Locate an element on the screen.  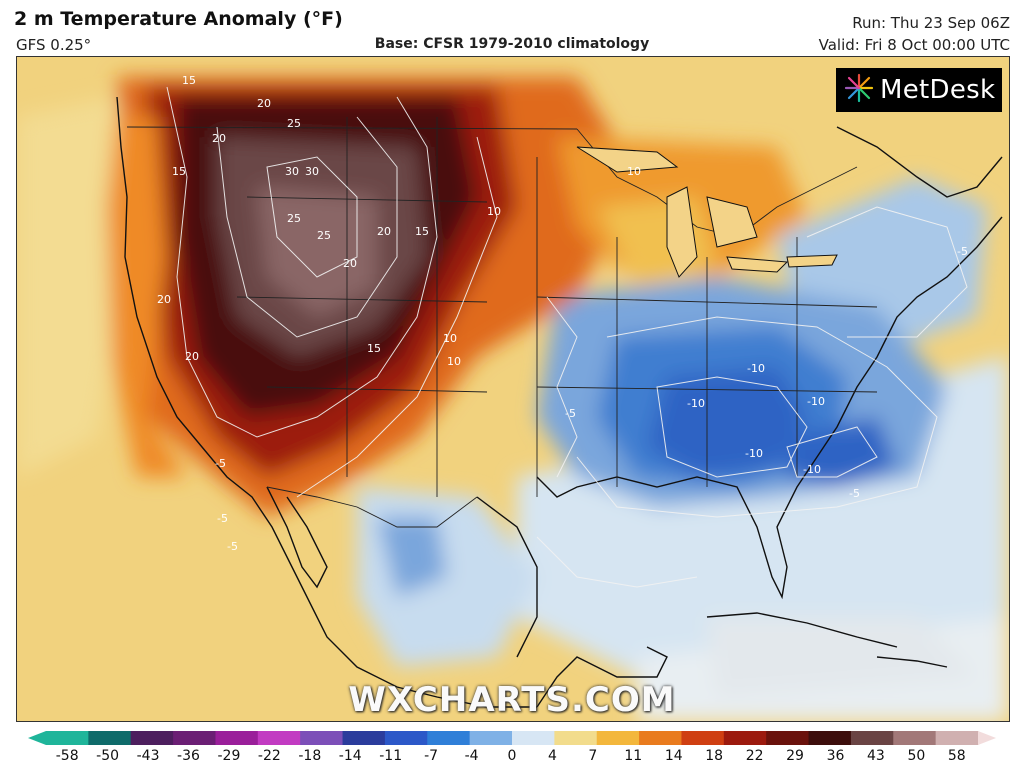
valid-time-label: Valid: Fri 8 Oct 00:00 UTC is located at coordinates (914, 45).